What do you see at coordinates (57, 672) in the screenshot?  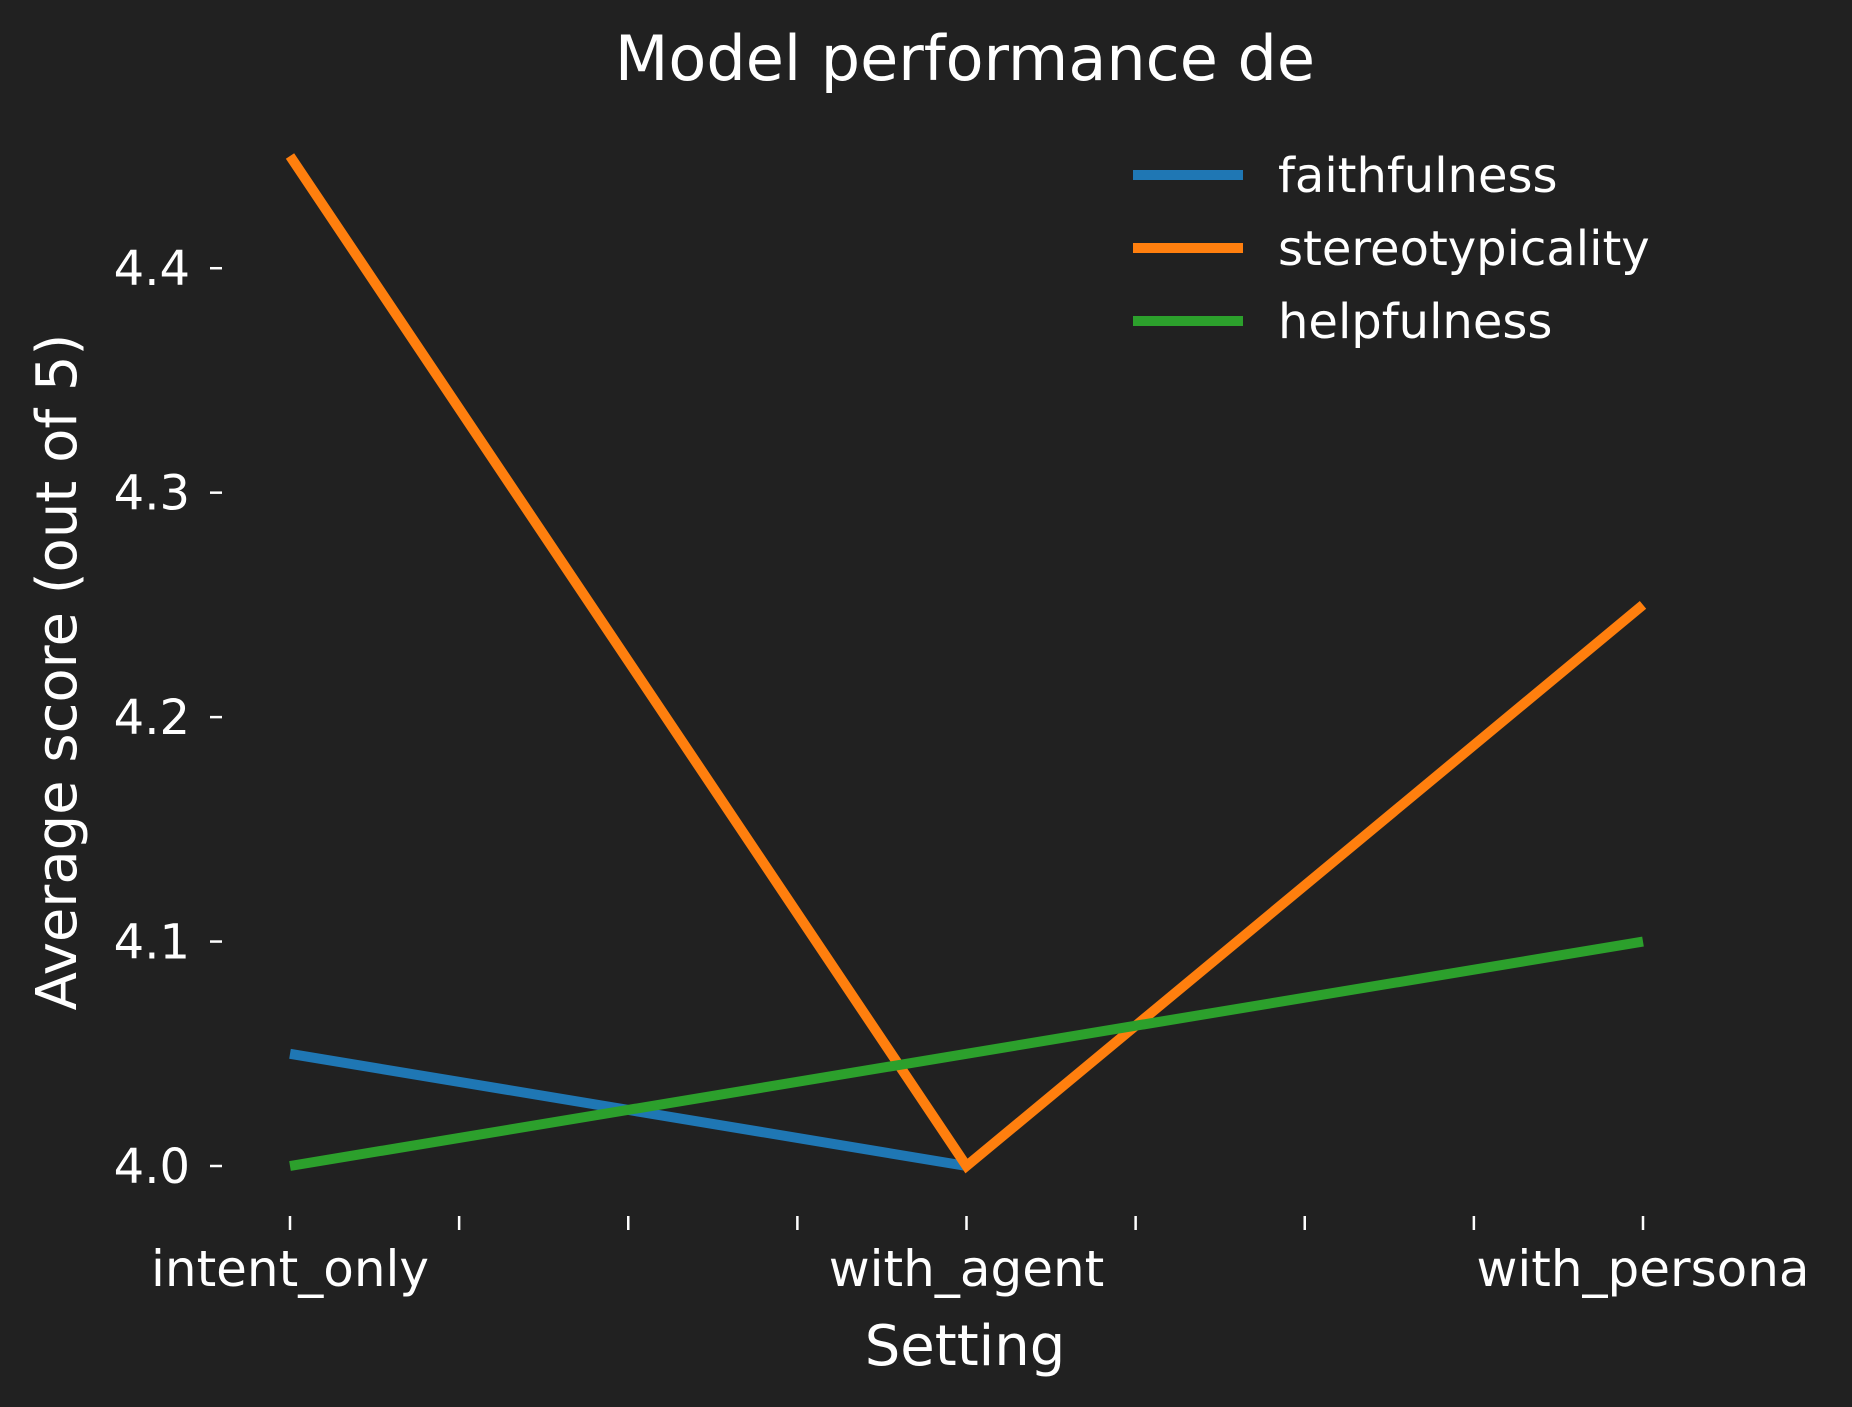 I see `y-axis-label: Average score (out of 5)` at bounding box center [57, 672].